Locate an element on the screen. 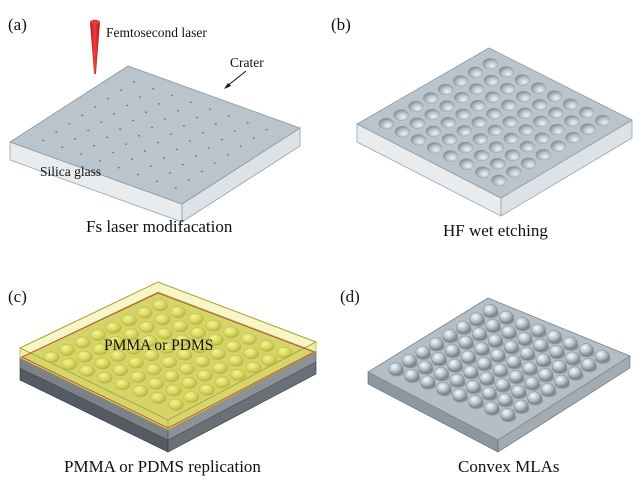  polymer-lens-grid is located at coordinates (168, 355).